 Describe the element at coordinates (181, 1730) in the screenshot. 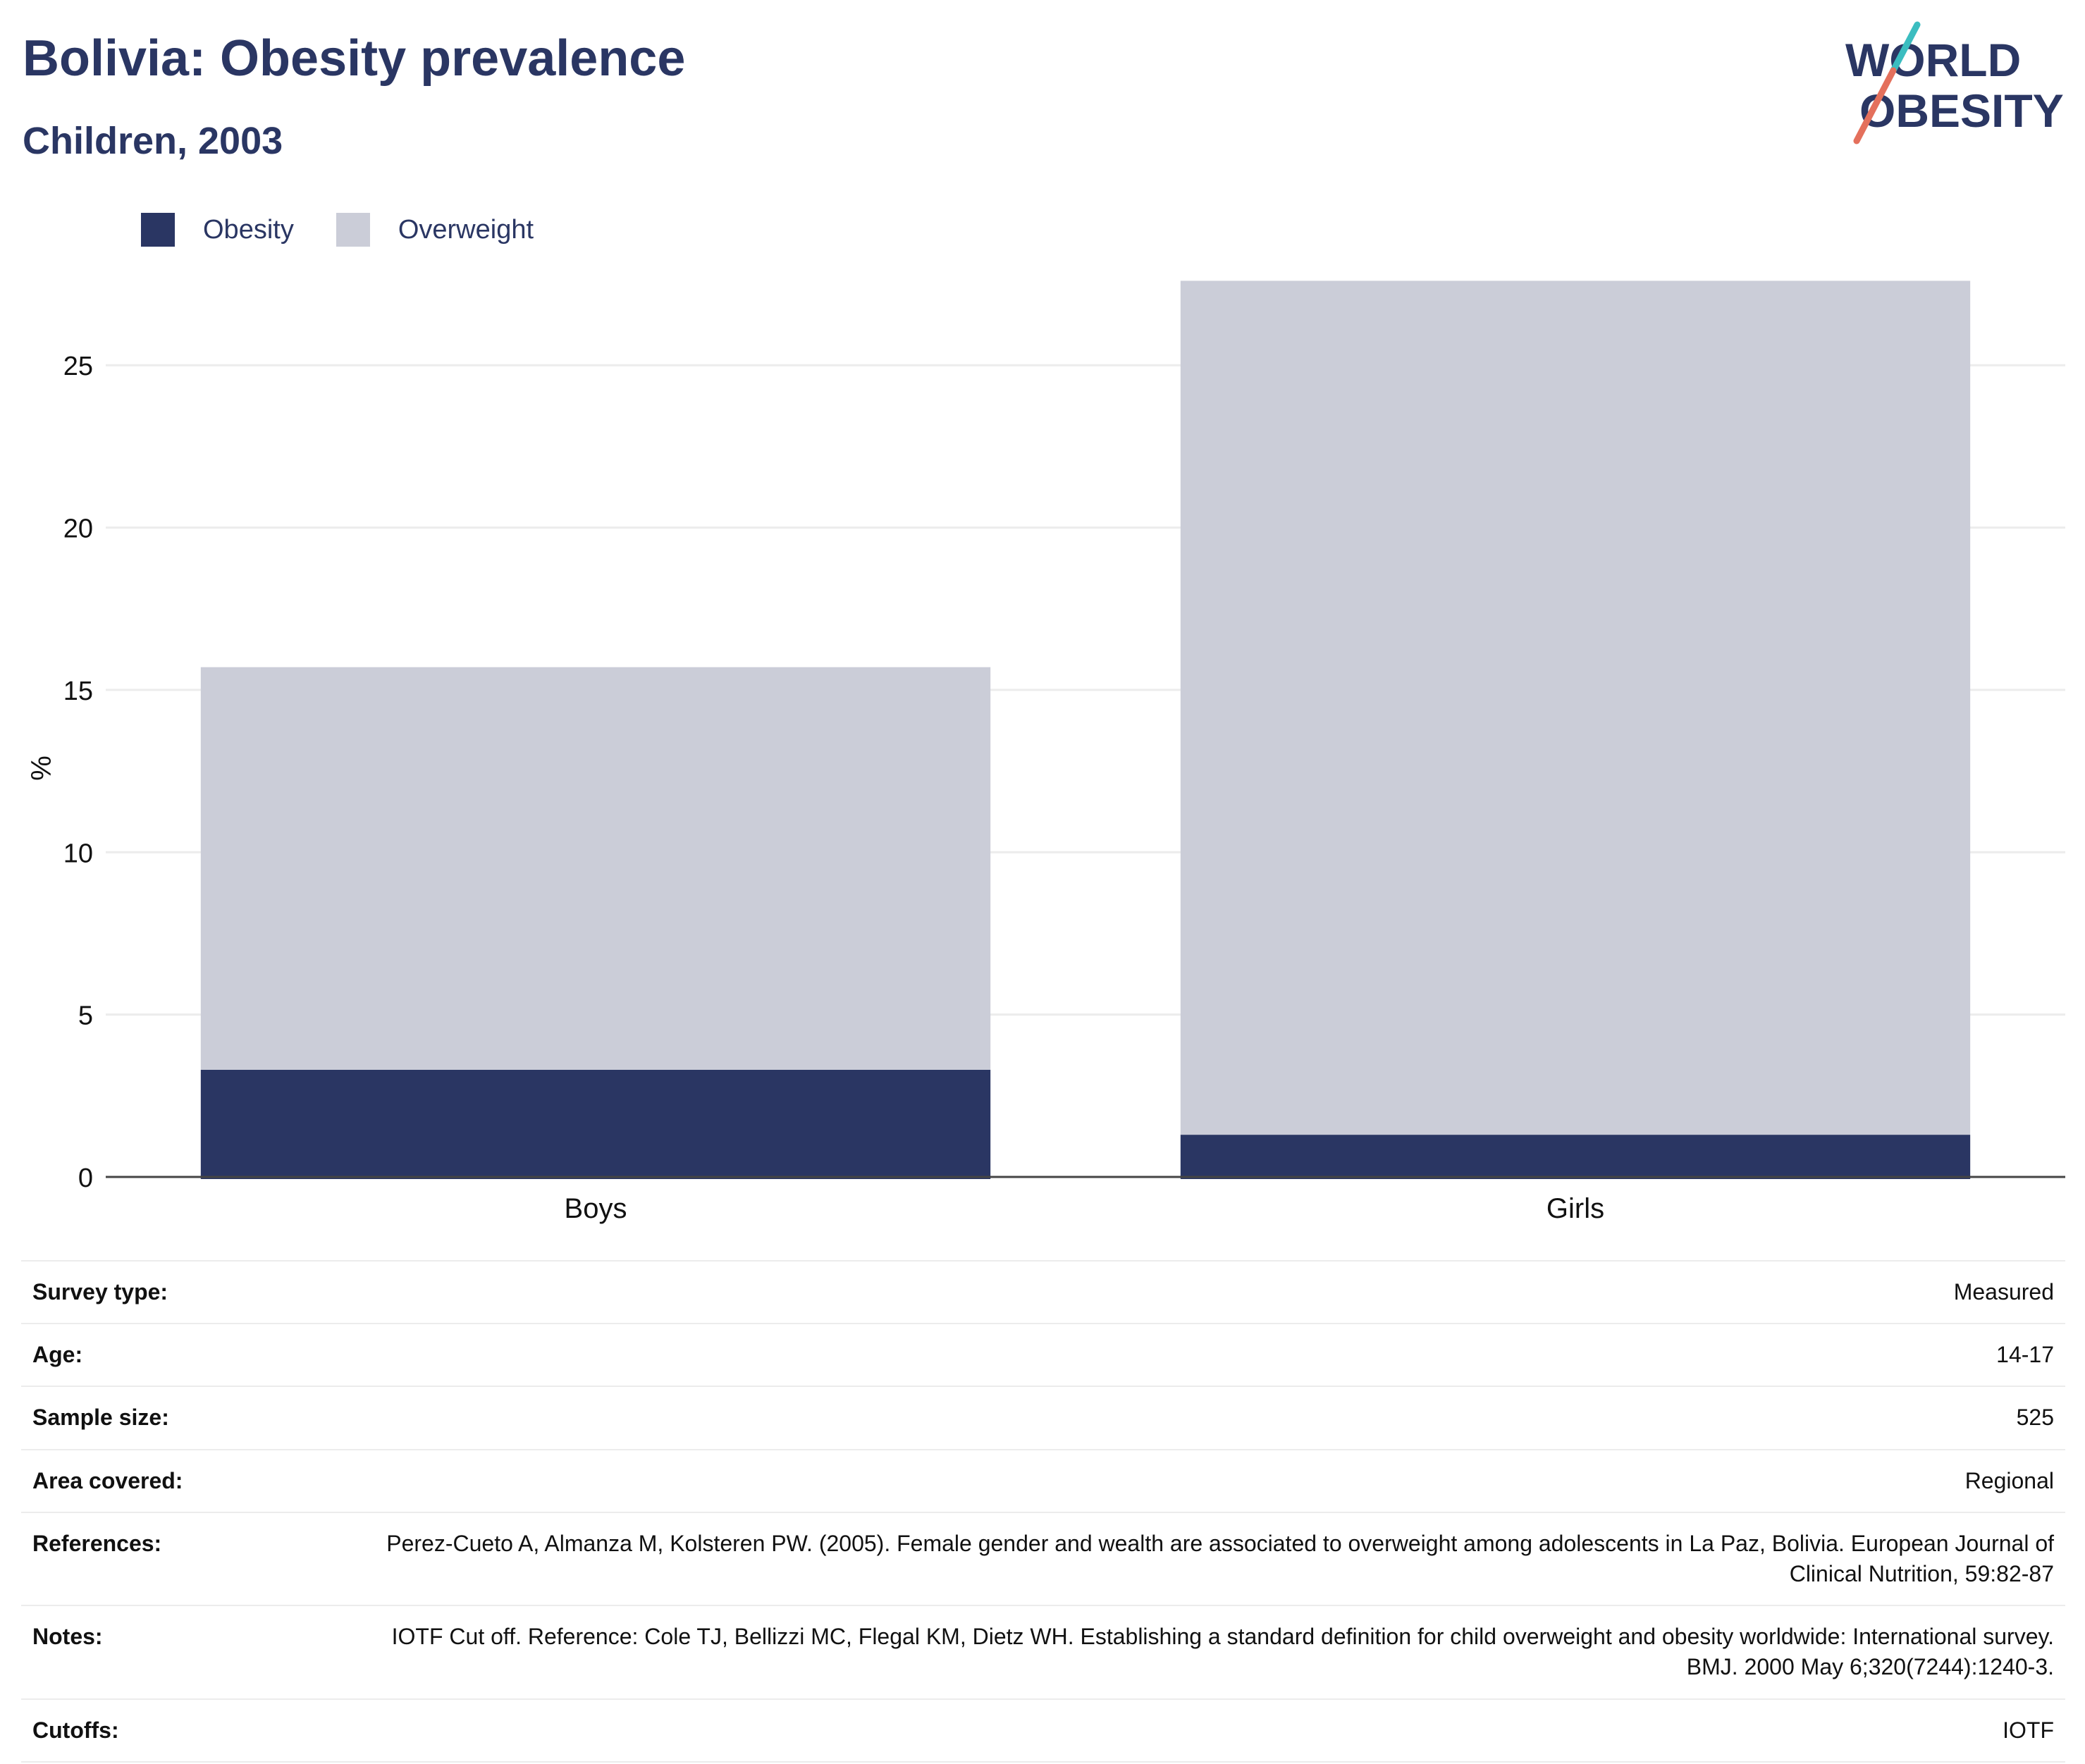

I see `detail-label: Cutoffs:` at that location.